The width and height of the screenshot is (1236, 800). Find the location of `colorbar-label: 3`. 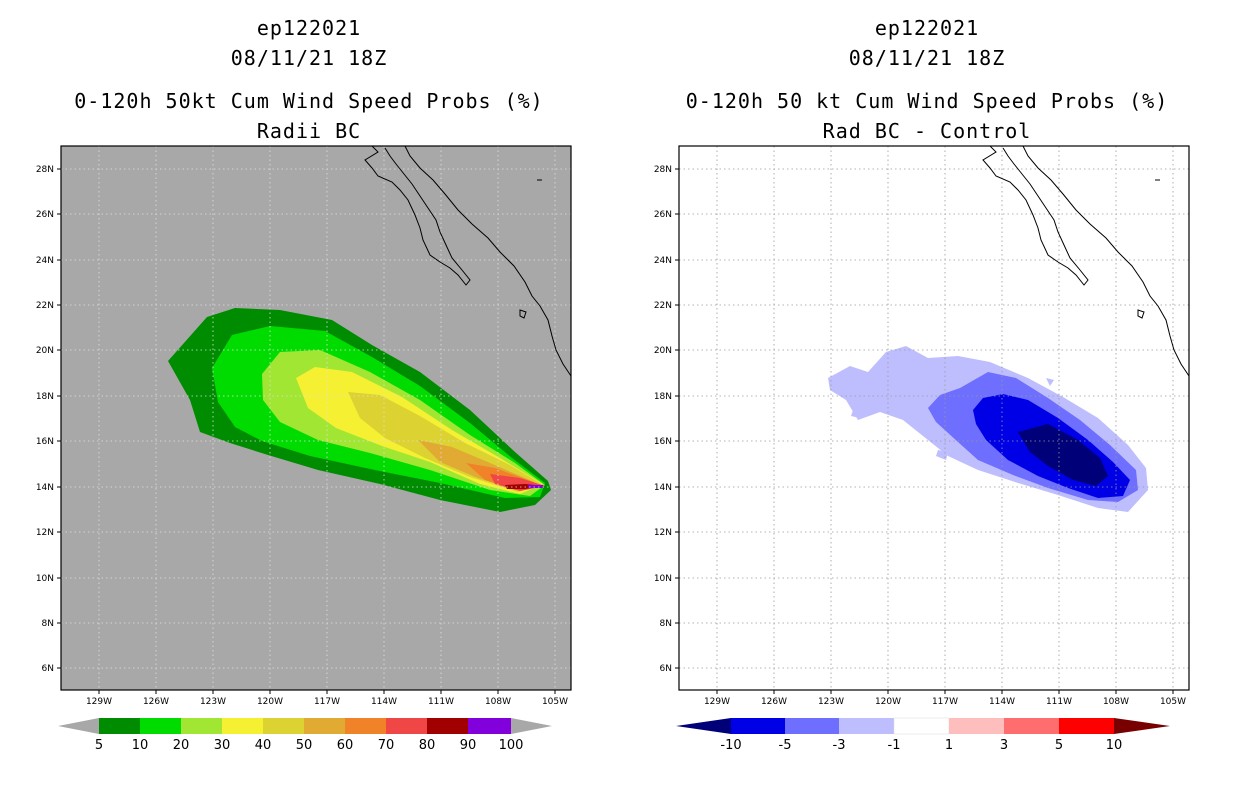

colorbar-label: 3 is located at coordinates (1004, 745).